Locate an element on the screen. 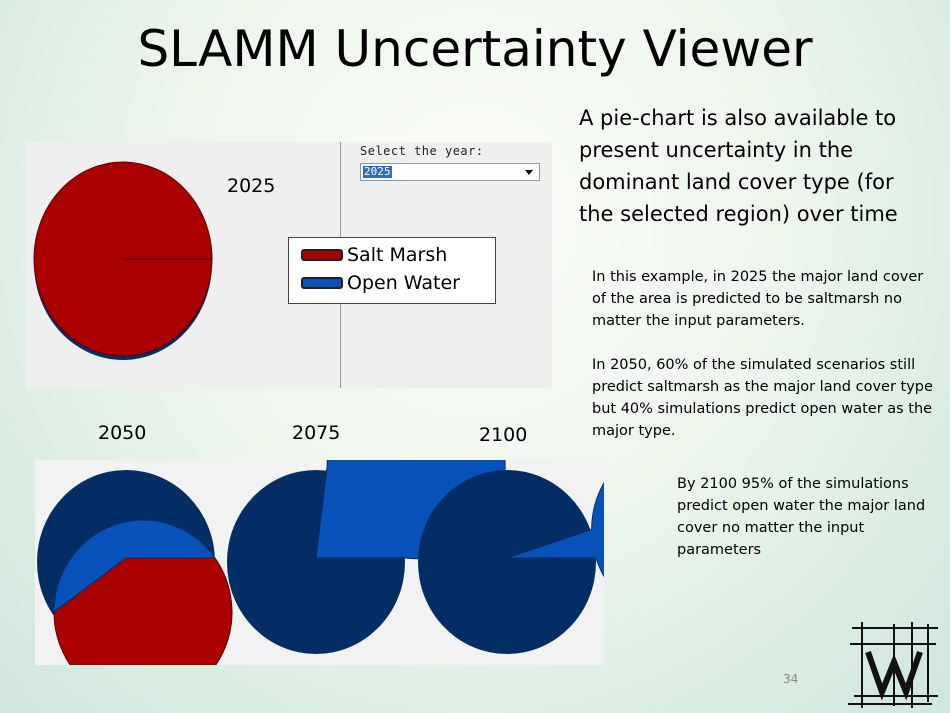  pie-title-2025: 2025 is located at coordinates (251, 186).